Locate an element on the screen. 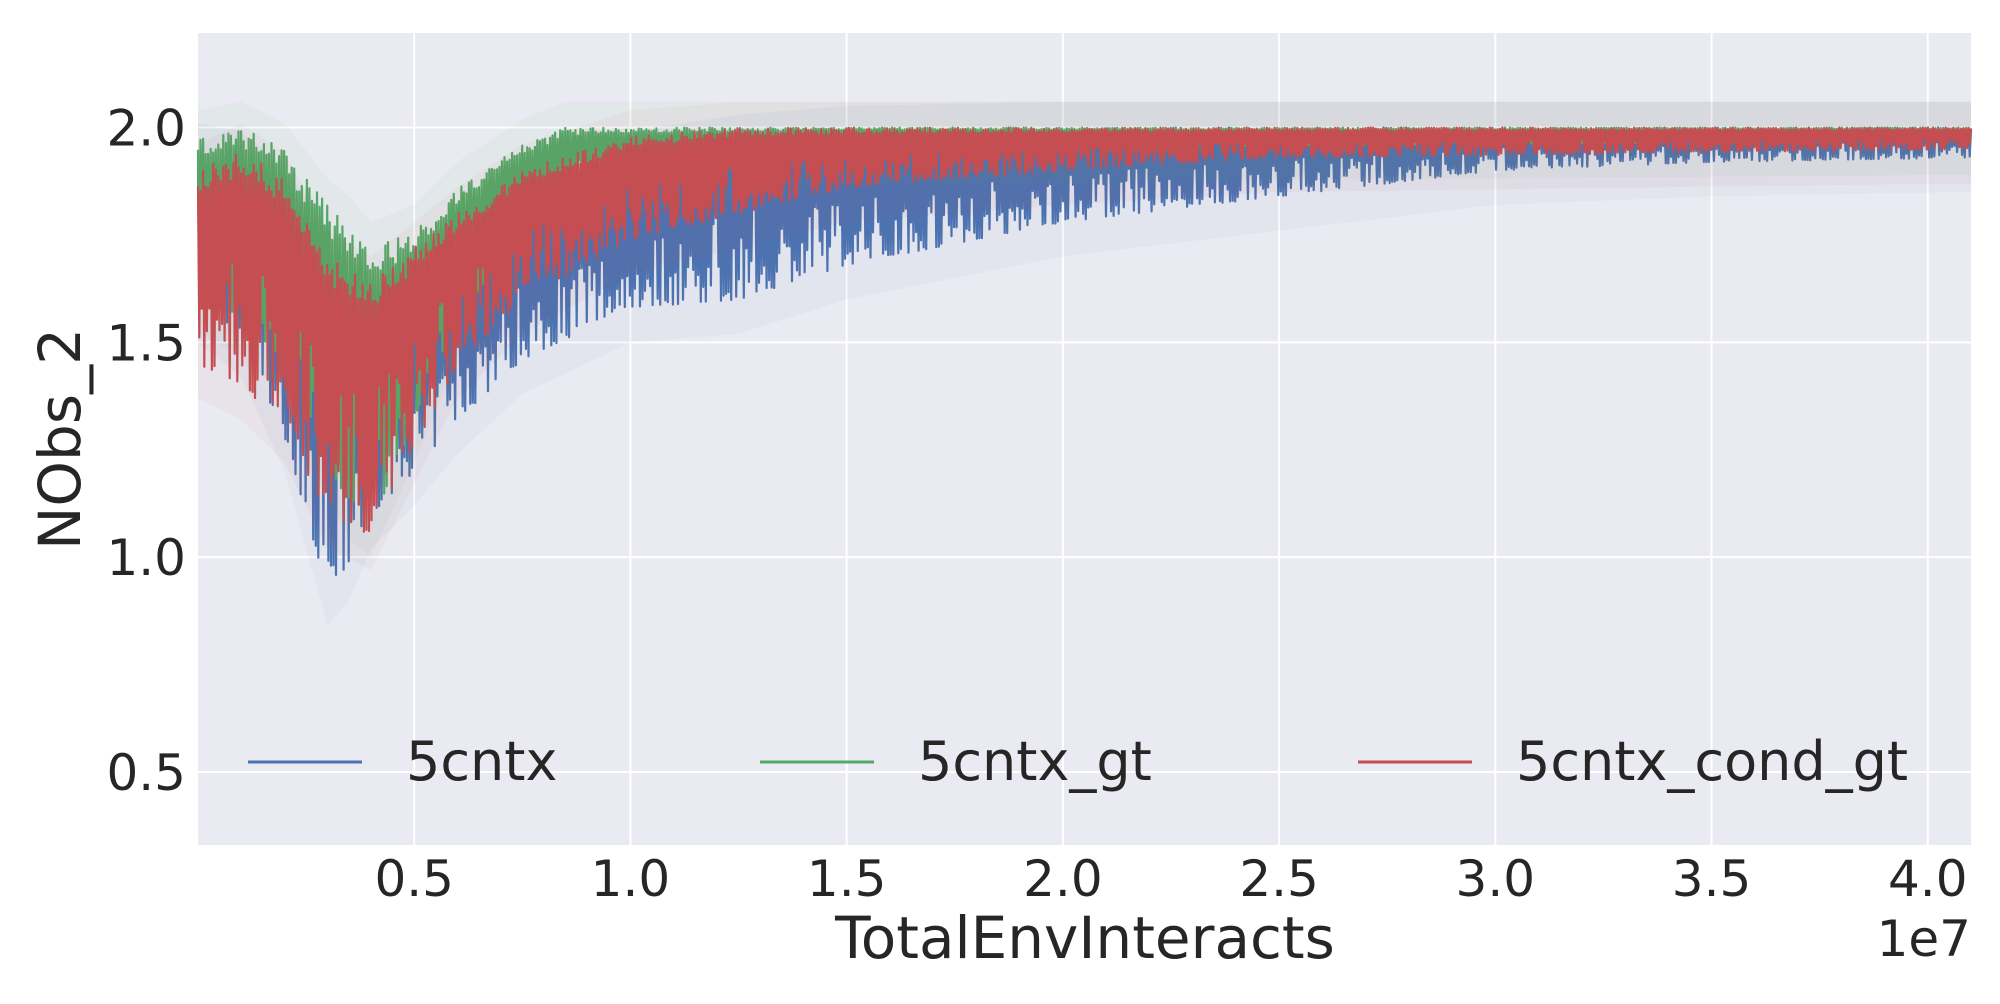  x-tick-label: 0.5 is located at coordinates (414, 879).